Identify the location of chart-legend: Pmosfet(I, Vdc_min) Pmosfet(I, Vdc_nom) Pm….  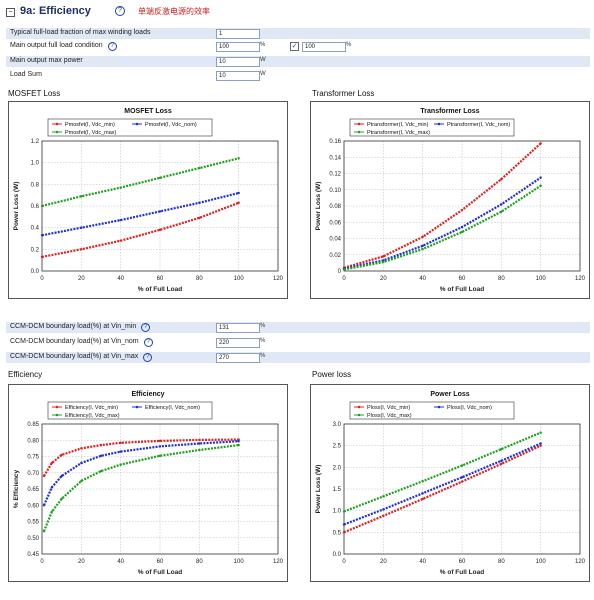
(130, 127).